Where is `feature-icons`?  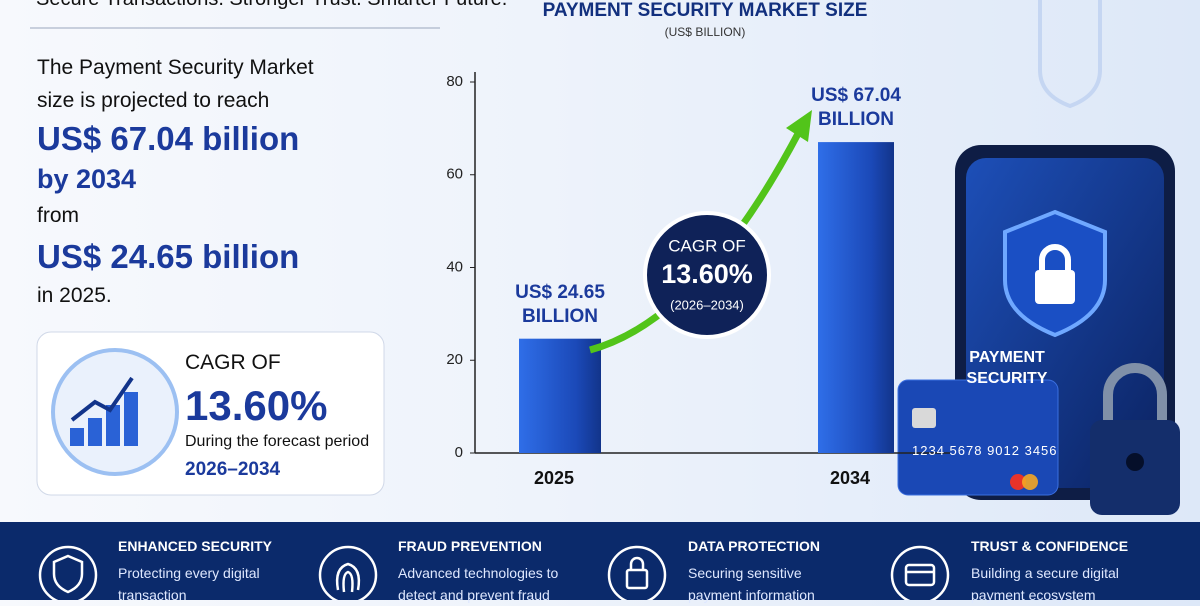
feature-icons is located at coordinates (494, 572).